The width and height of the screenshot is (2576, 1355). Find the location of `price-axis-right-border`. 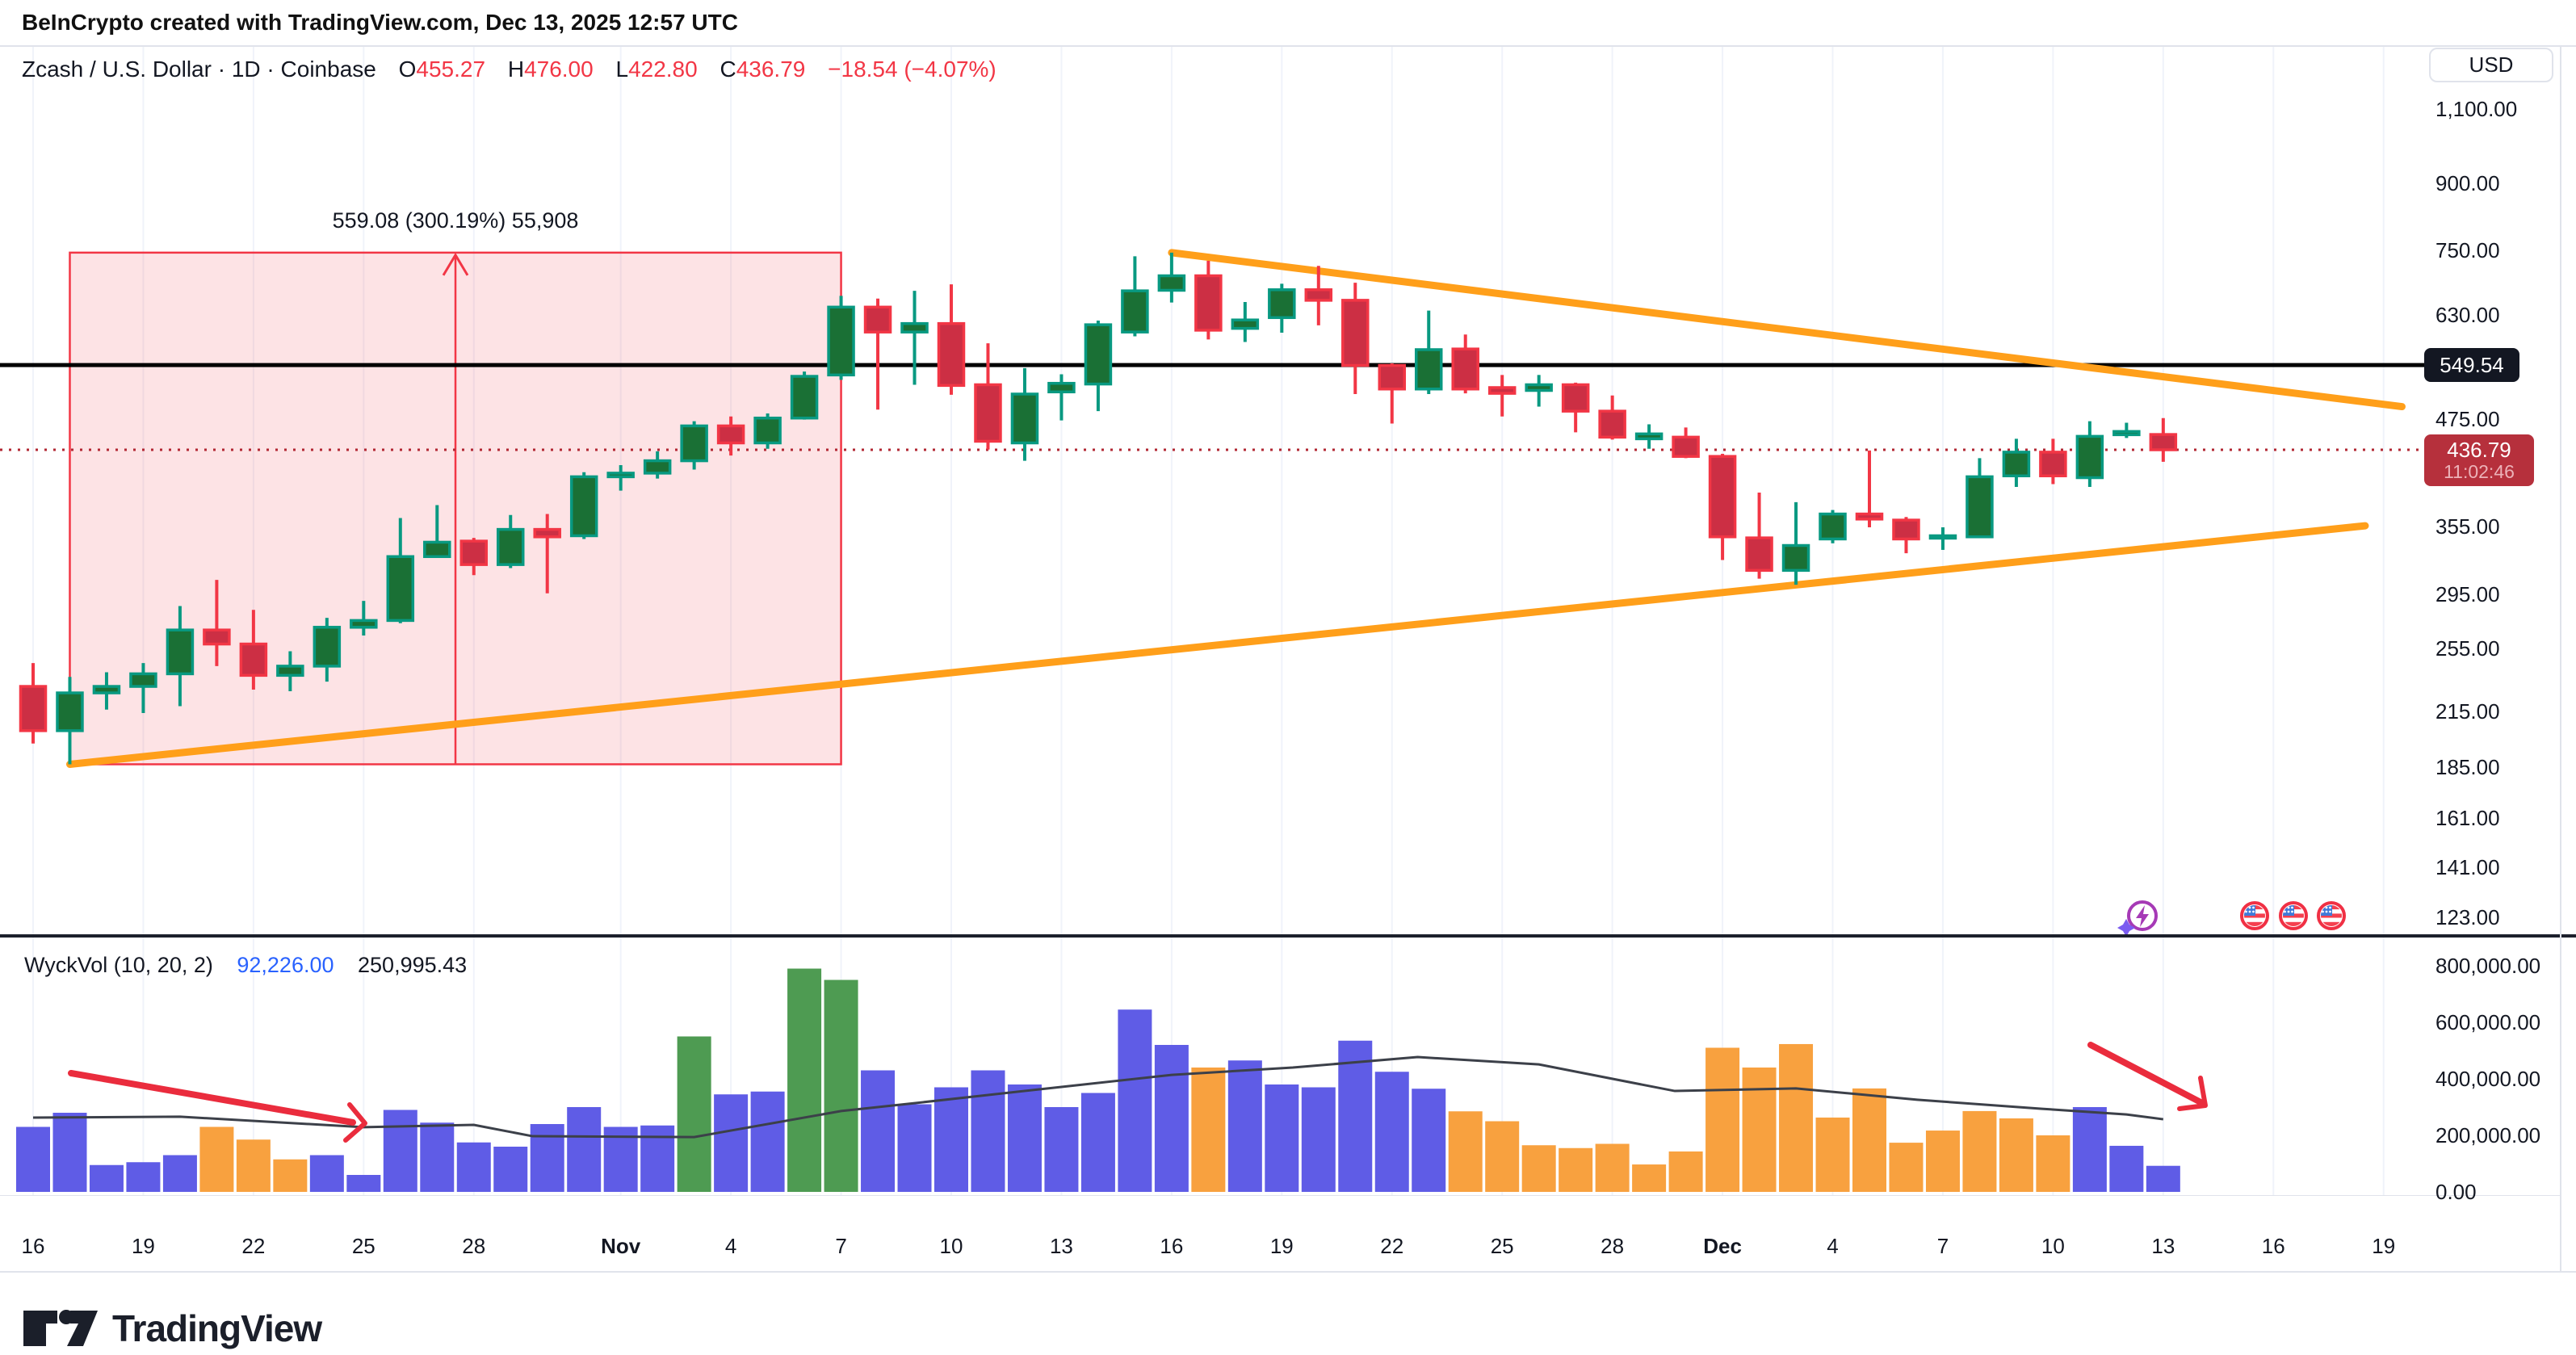

price-axis-right-border is located at coordinates (2560, 658).